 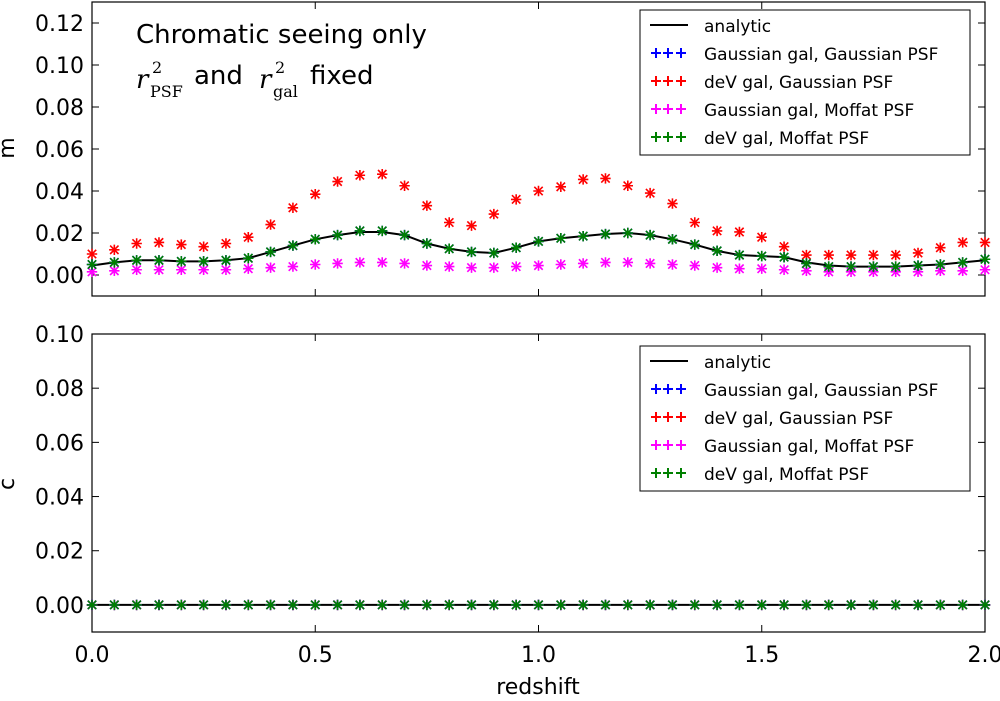 What do you see at coordinates (315, 655) in the screenshot?
I see `x-tick-label: 0.5` at bounding box center [315, 655].